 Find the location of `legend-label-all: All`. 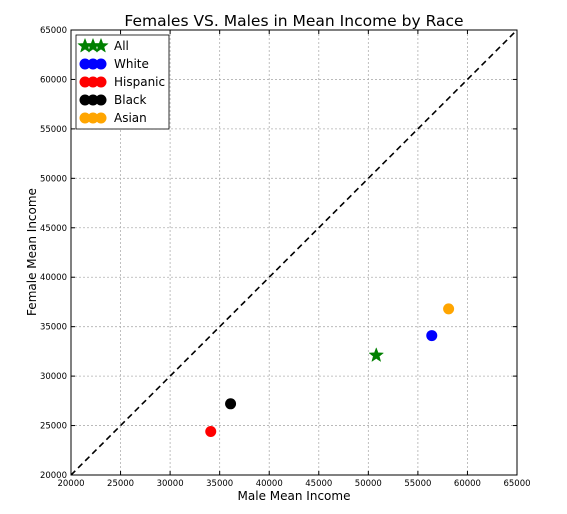

legend-label-all: All is located at coordinates (121, 46).